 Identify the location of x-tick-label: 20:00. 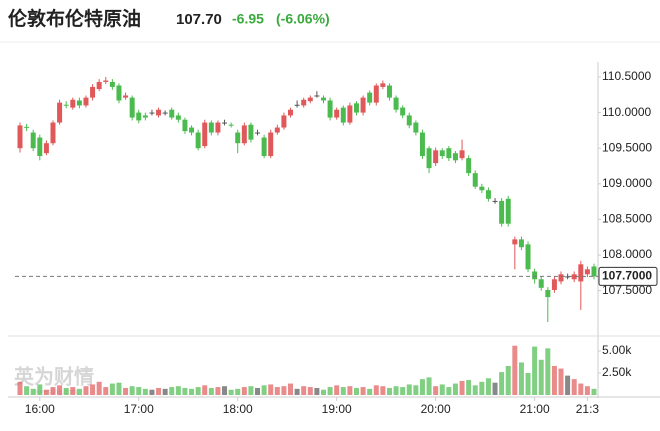
(436, 409).